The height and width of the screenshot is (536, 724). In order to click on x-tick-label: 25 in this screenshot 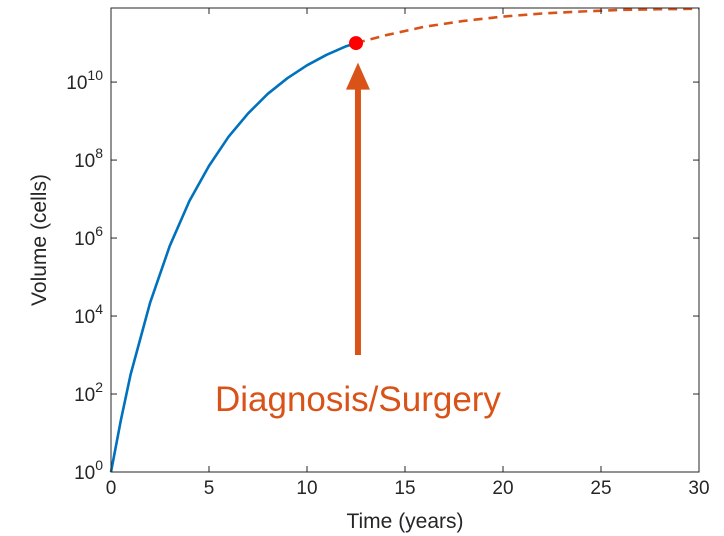, I will do `click(600, 488)`.